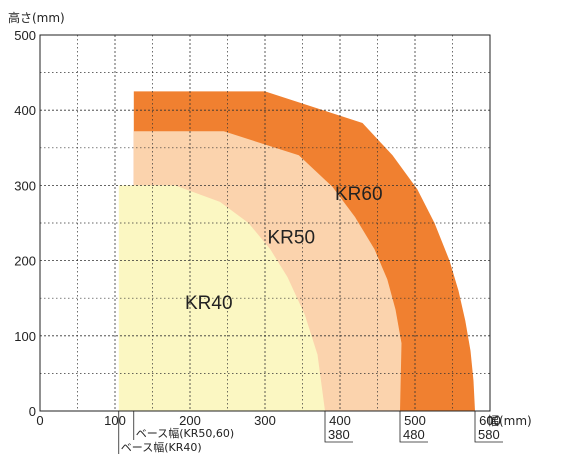  What do you see at coordinates (310, 432) in the screenshot?
I see `annotations: ベース幅(KR50,60)ベース幅(KR40) 380 480 580` at bounding box center [310, 432].